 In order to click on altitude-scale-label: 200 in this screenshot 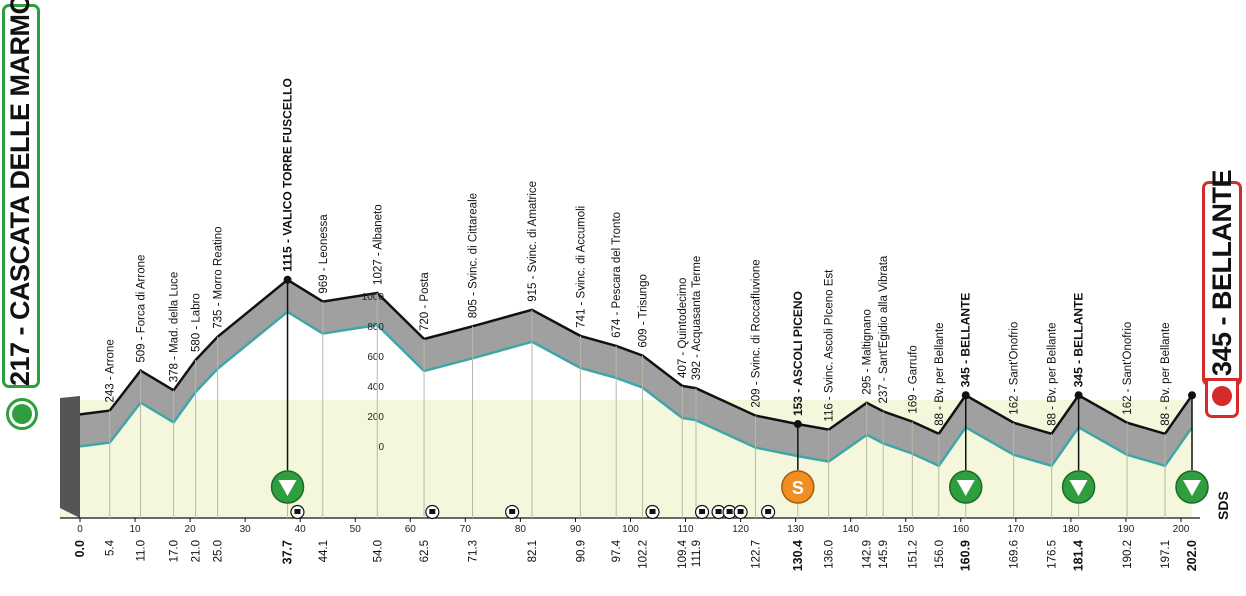, I will do `click(375, 417)`.